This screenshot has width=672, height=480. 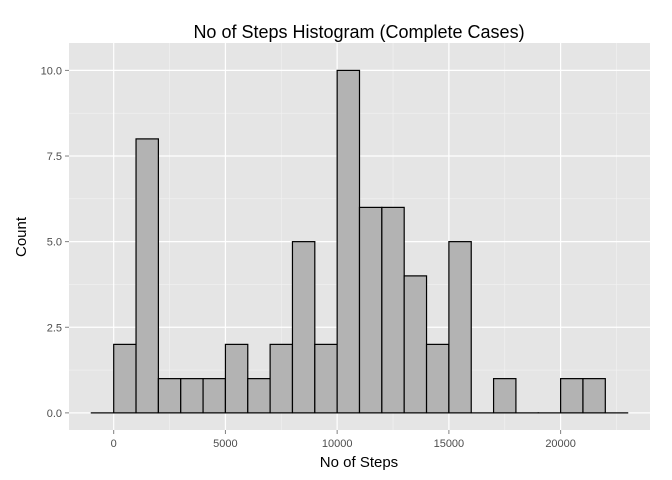 What do you see at coordinates (114, 444) in the screenshot?
I see `x-tick-label: 0` at bounding box center [114, 444].